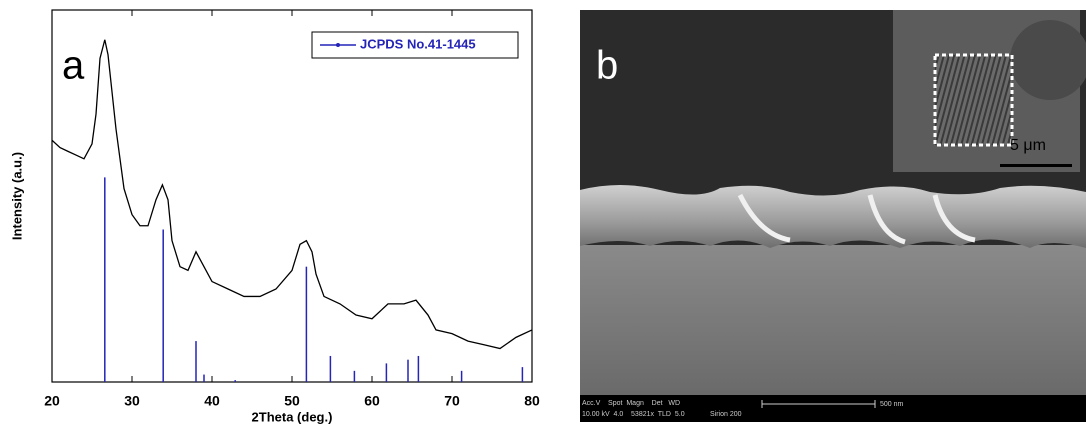 The image size is (1086, 429). What do you see at coordinates (452, 401) in the screenshot?
I see `x-tick-label: 70` at bounding box center [452, 401].